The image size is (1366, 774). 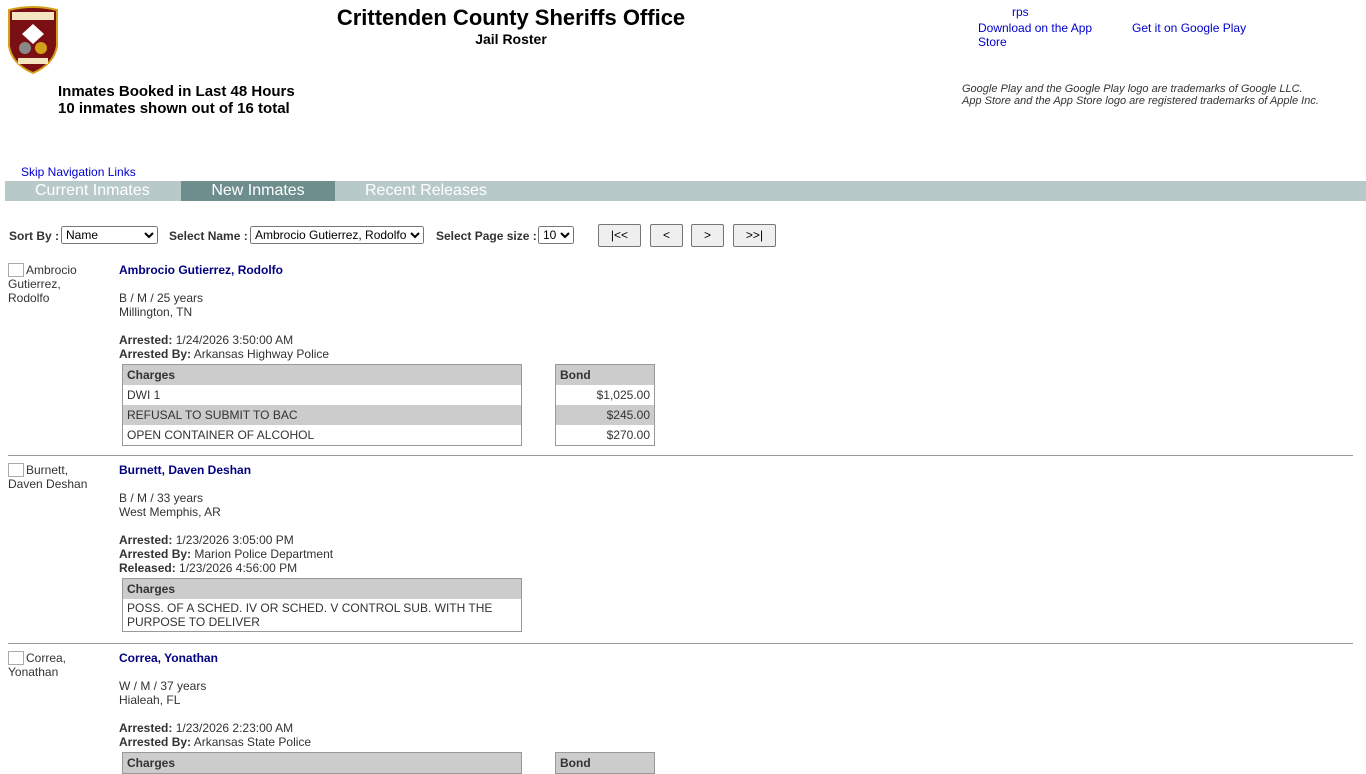 I want to click on city: West Memphis, AR, so click(x=170, y=512).